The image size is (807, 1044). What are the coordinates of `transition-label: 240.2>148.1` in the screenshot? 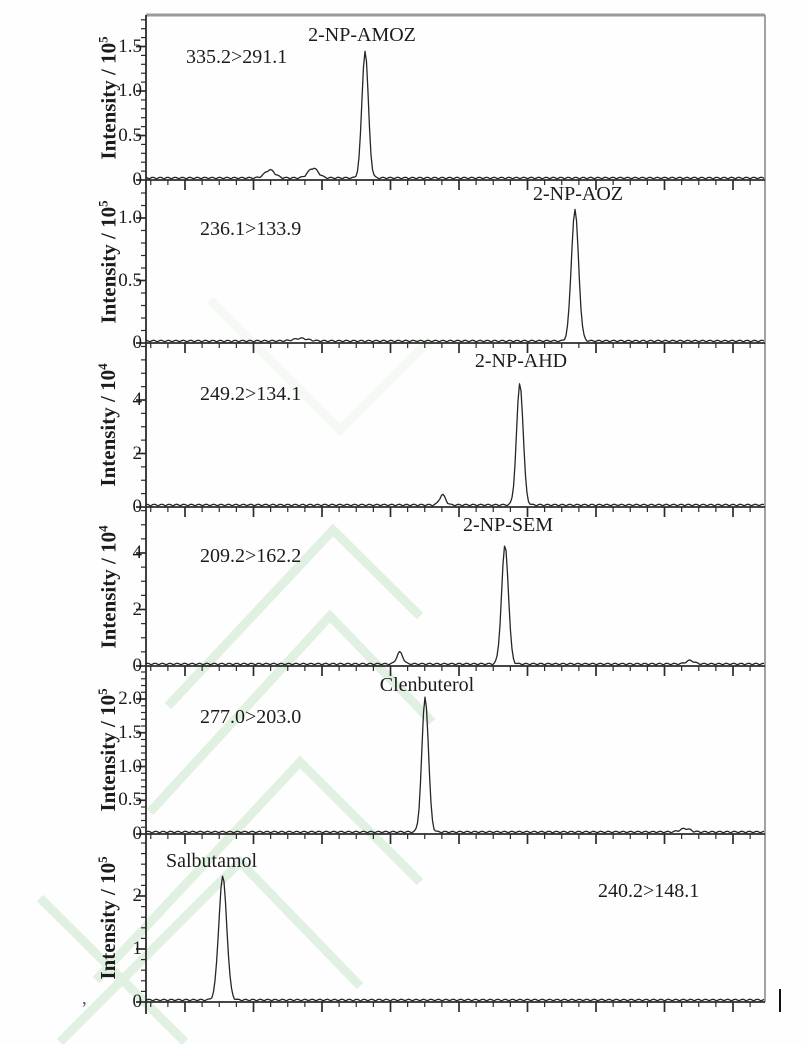 It's located at (649, 891).